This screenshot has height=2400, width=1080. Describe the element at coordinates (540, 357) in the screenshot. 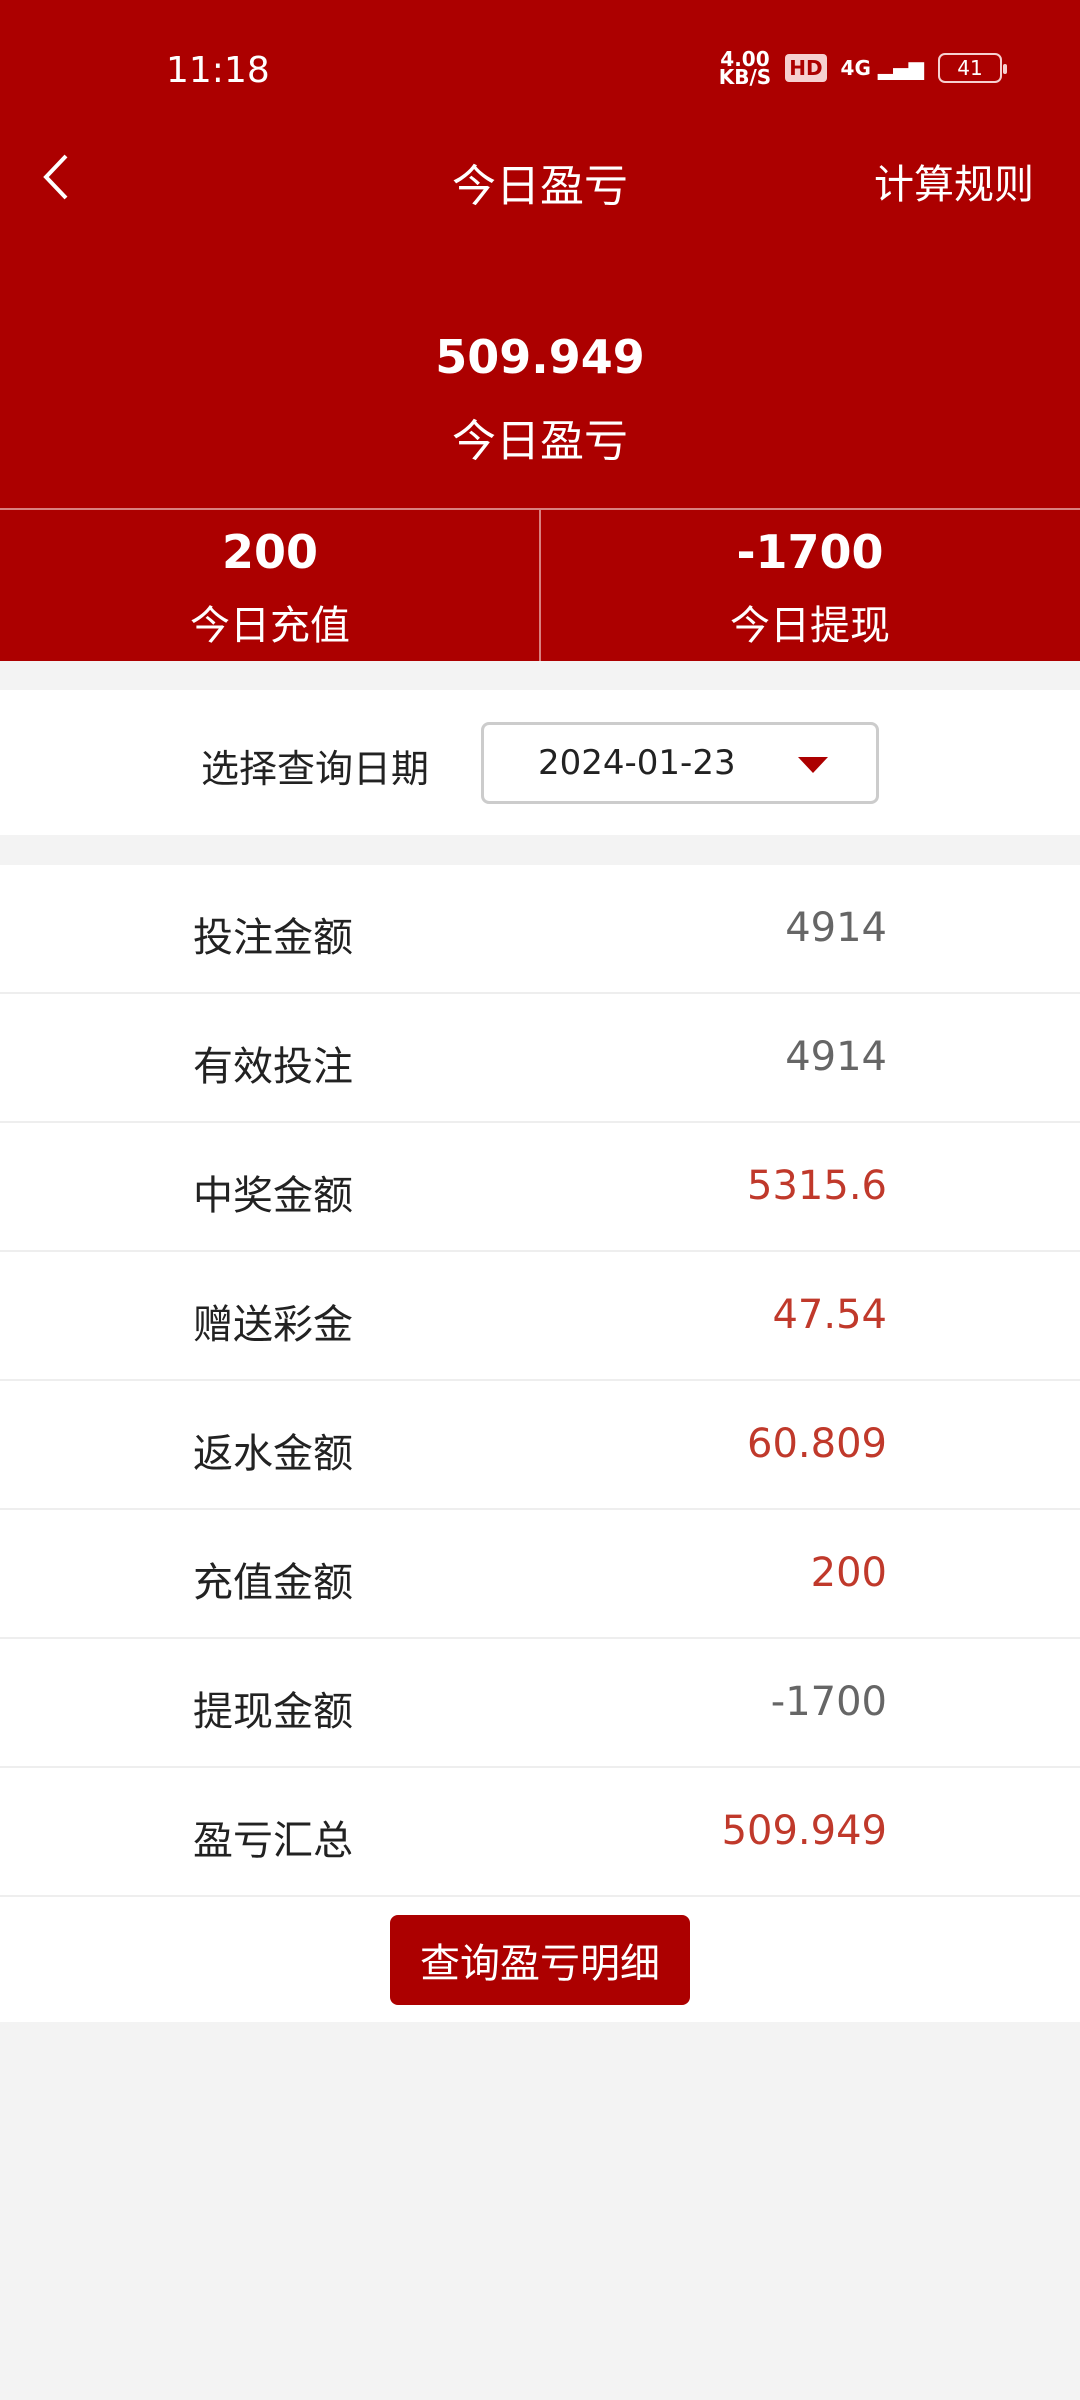

I see `profit-value: 509.949` at that location.